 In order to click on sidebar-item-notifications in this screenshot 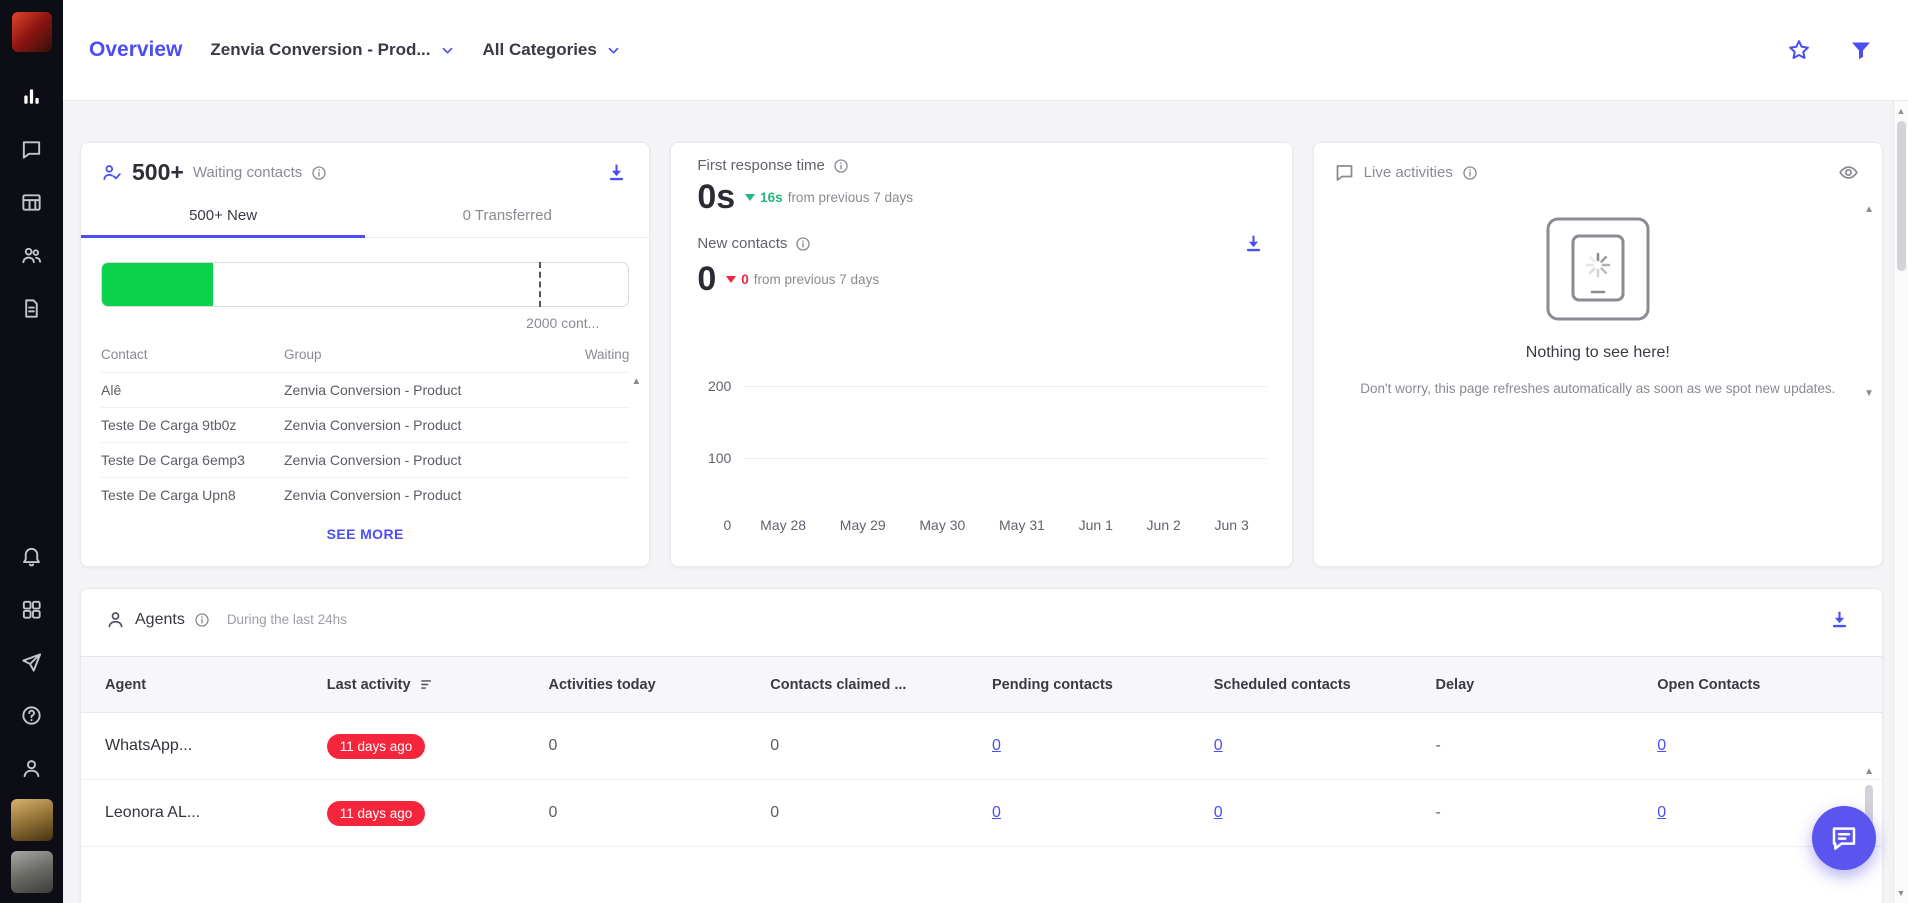, I will do `click(32, 556)`.